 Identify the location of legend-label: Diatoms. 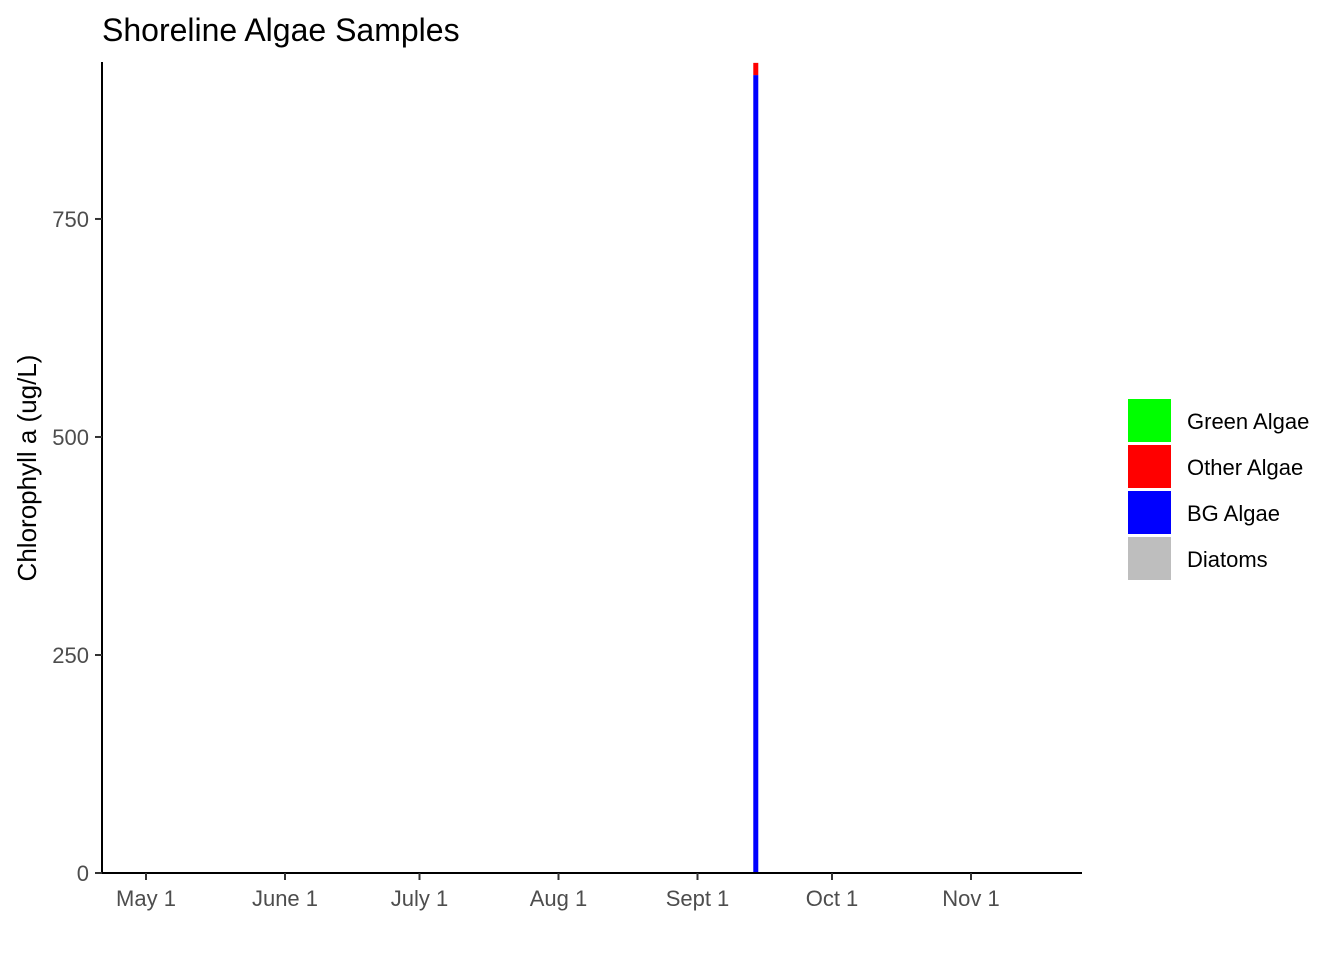
(1227, 559).